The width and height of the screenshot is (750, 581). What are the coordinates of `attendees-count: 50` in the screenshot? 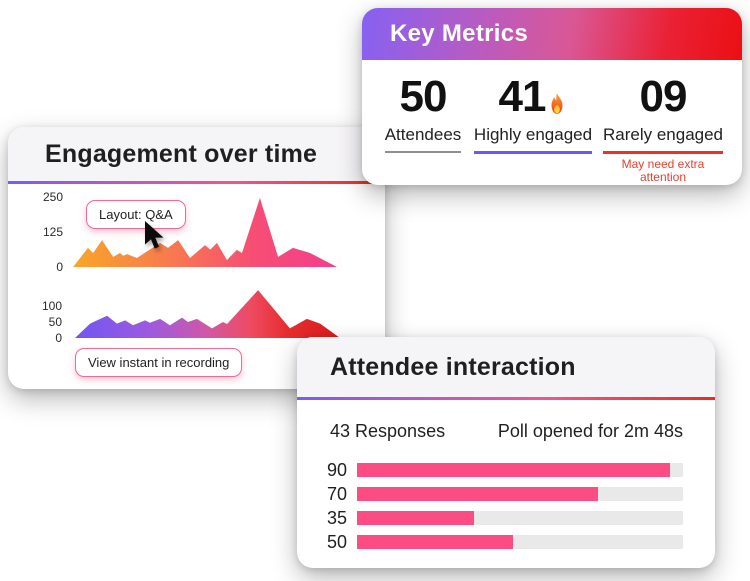 It's located at (423, 96).